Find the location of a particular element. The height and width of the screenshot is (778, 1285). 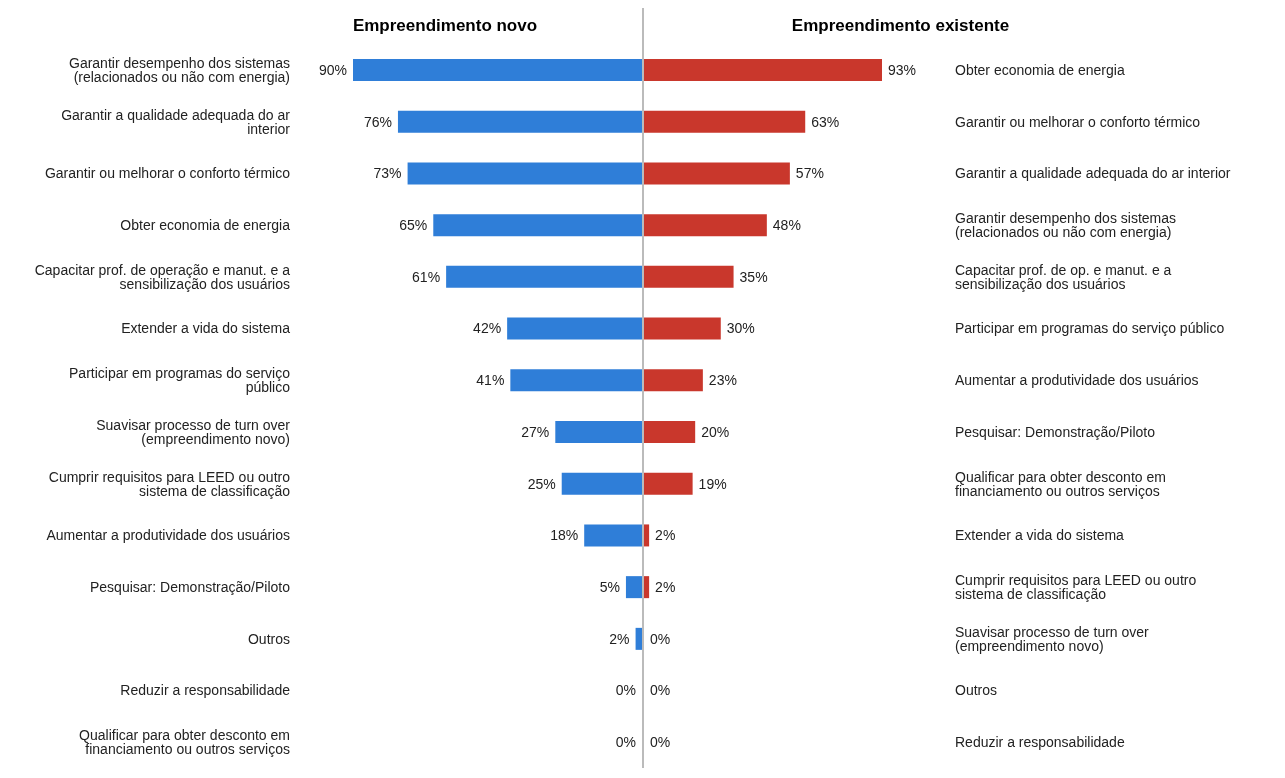

y-tick-label: Capacitar prof. de op. e manut. e a sensibilização dos usuários is located at coordinates (1063, 276).